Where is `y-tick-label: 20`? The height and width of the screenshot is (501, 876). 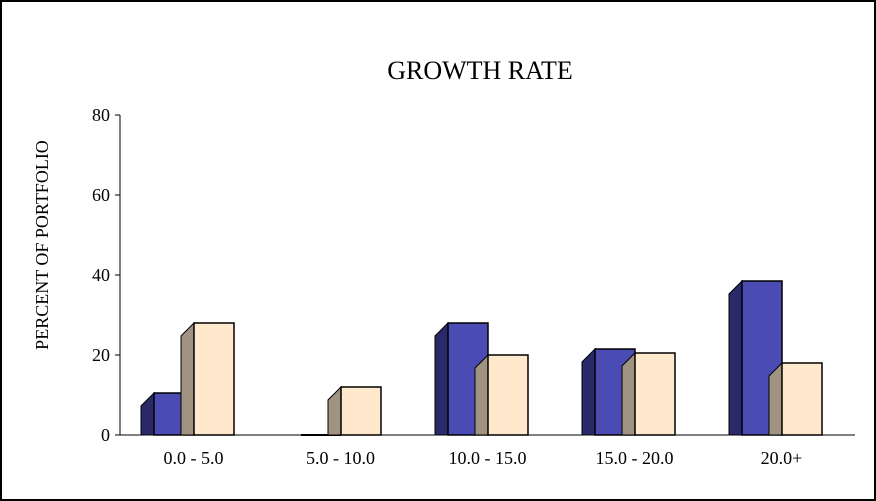
y-tick-label: 20 is located at coordinates (101, 355).